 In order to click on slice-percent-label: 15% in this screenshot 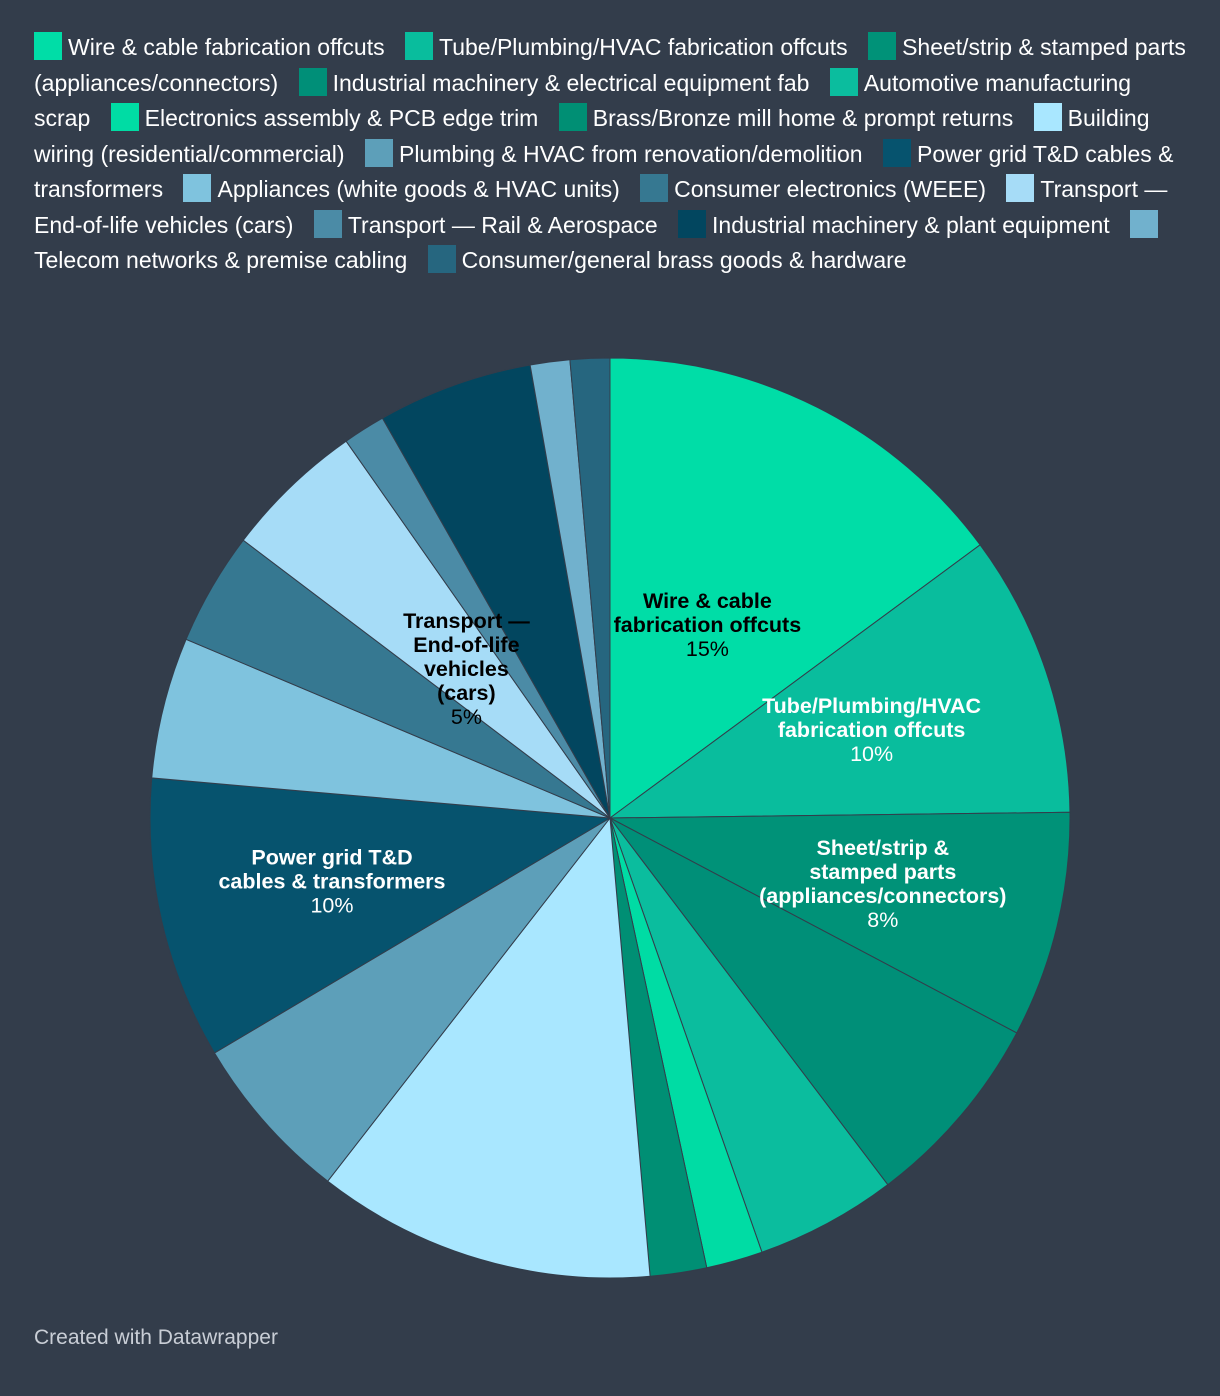, I will do `click(707, 649)`.